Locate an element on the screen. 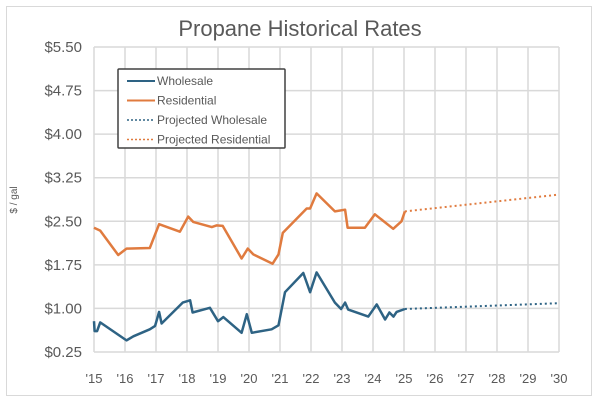 The image size is (600, 404). y-tick-label: $1.75 is located at coordinates (63, 265).